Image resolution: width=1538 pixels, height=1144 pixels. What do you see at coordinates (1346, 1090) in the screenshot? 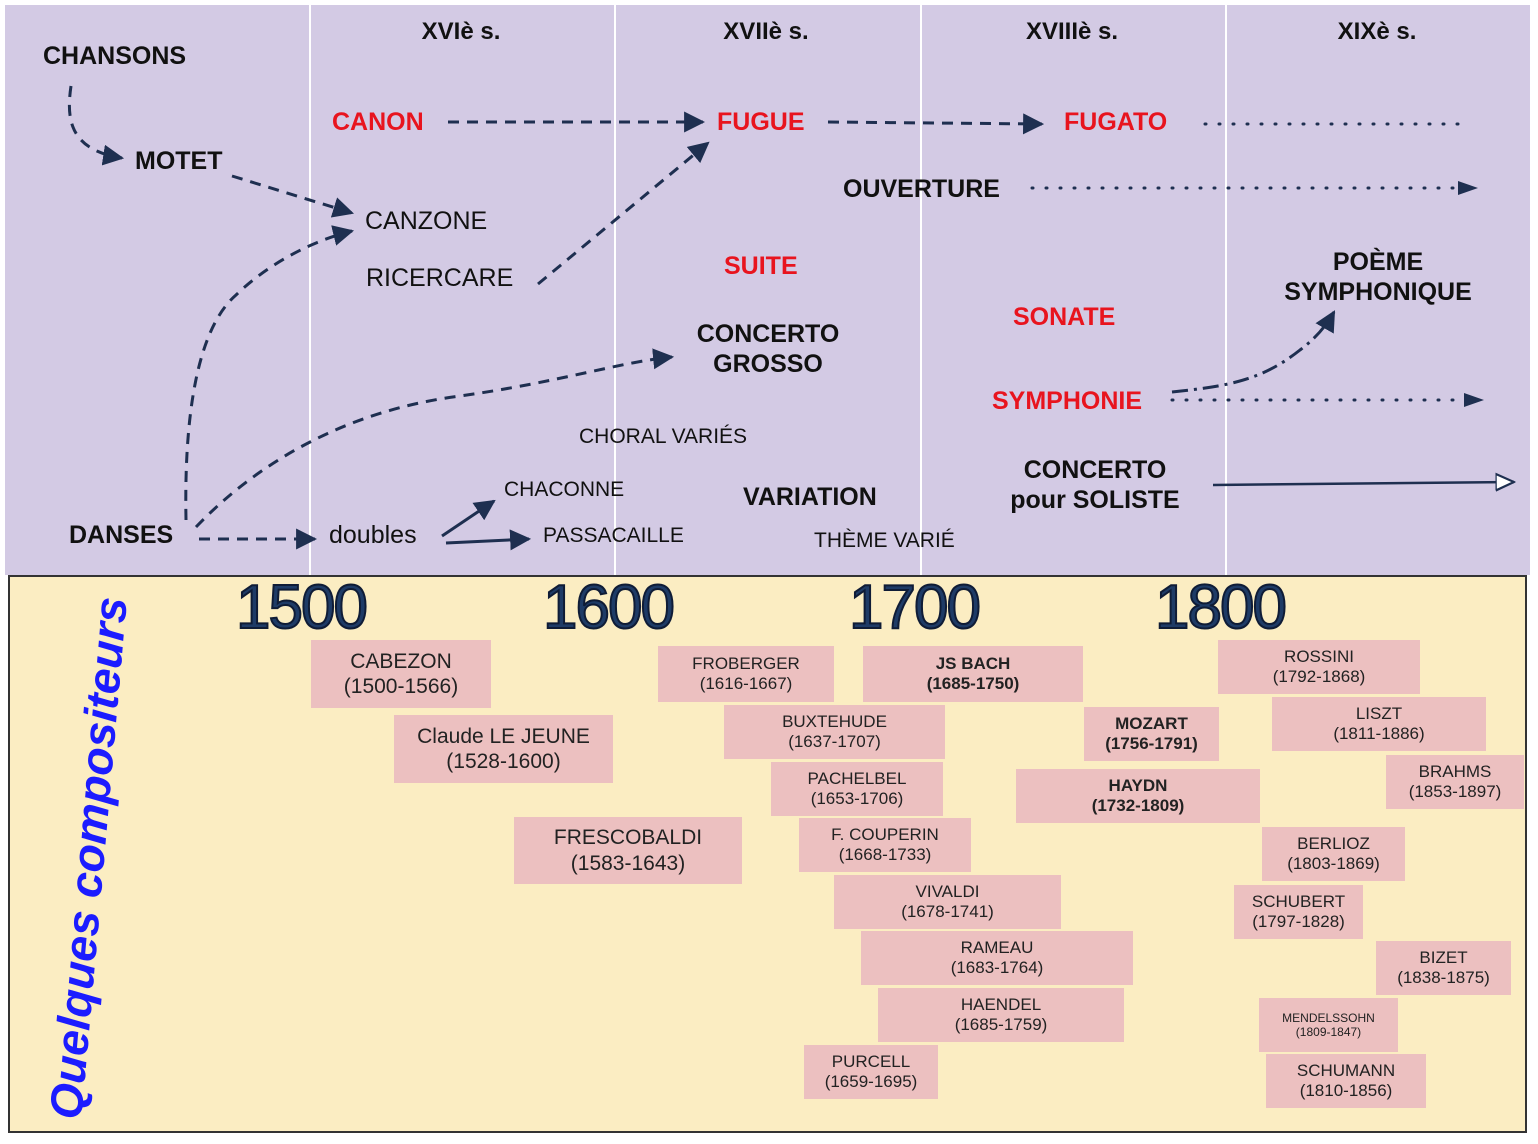
I see `composer-dates: (1810-1856)` at bounding box center [1346, 1090].